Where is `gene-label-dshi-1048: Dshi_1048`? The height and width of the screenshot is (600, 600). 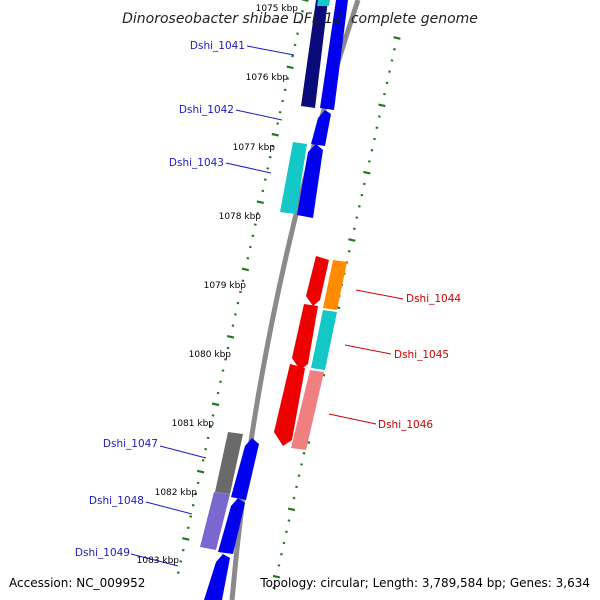
gene-label-dshi-1048: Dshi_1048 is located at coordinates (116, 501).